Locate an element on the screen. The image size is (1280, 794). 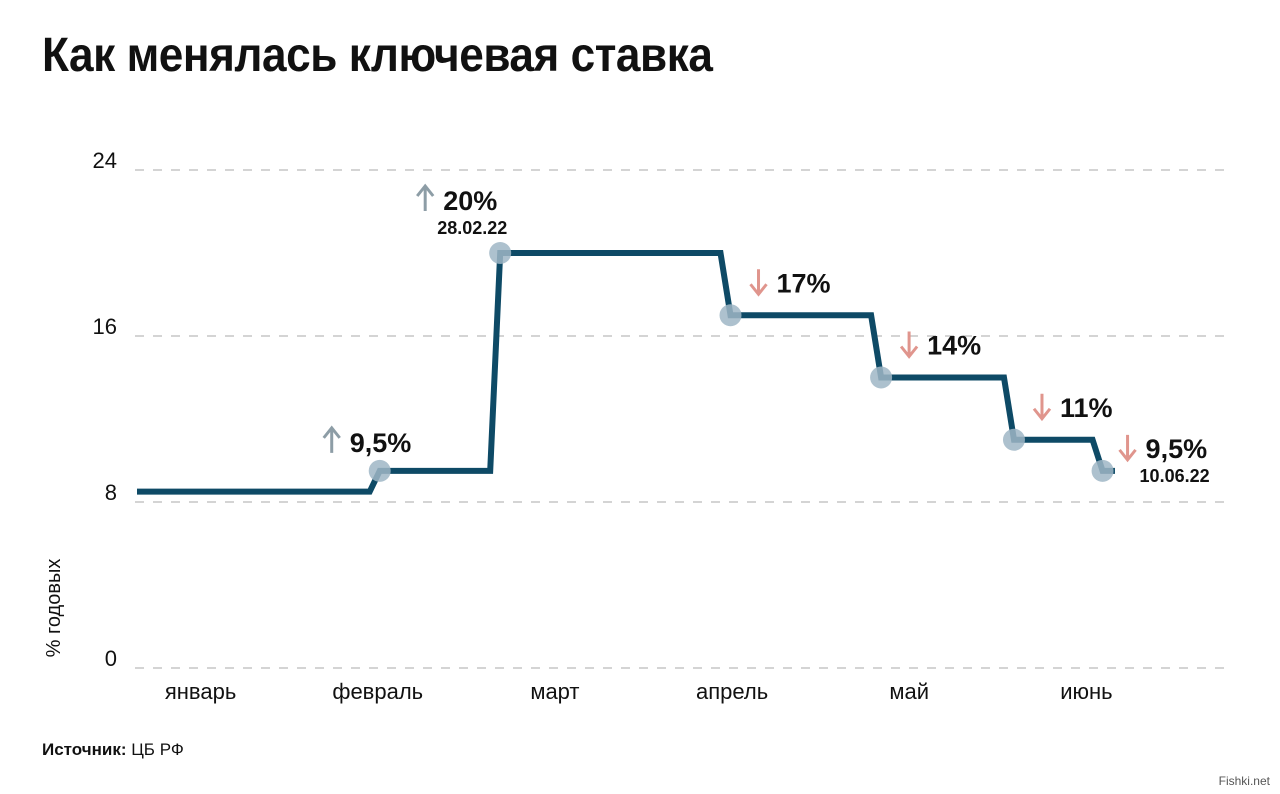
y-tick-label: 8 is located at coordinates (111, 492).